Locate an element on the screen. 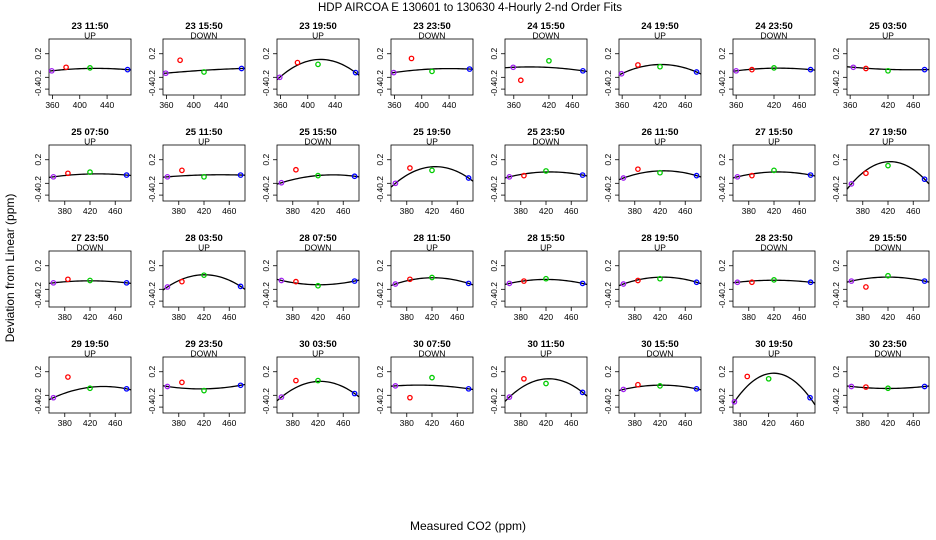 Image resolution: width=936 pixels, height=540 pixels. panel-title: 25 07:50 is located at coordinates (90, 132).